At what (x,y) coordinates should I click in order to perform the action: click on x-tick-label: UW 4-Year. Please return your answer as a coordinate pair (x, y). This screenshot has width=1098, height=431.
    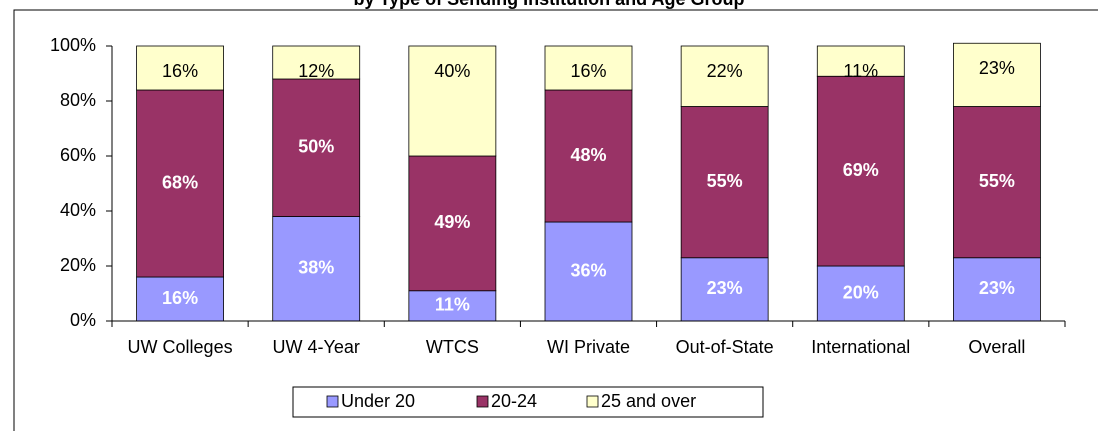
    Looking at the image, I should click on (316, 347).